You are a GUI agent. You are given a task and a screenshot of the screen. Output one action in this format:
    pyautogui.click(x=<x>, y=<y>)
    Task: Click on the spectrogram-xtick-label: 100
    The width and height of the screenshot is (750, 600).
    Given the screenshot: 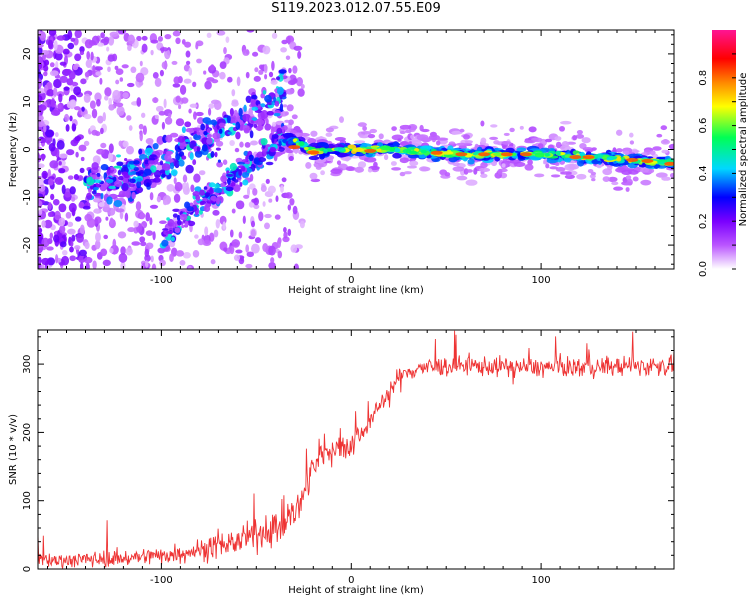 What is the action you would take?
    pyautogui.click(x=541, y=280)
    